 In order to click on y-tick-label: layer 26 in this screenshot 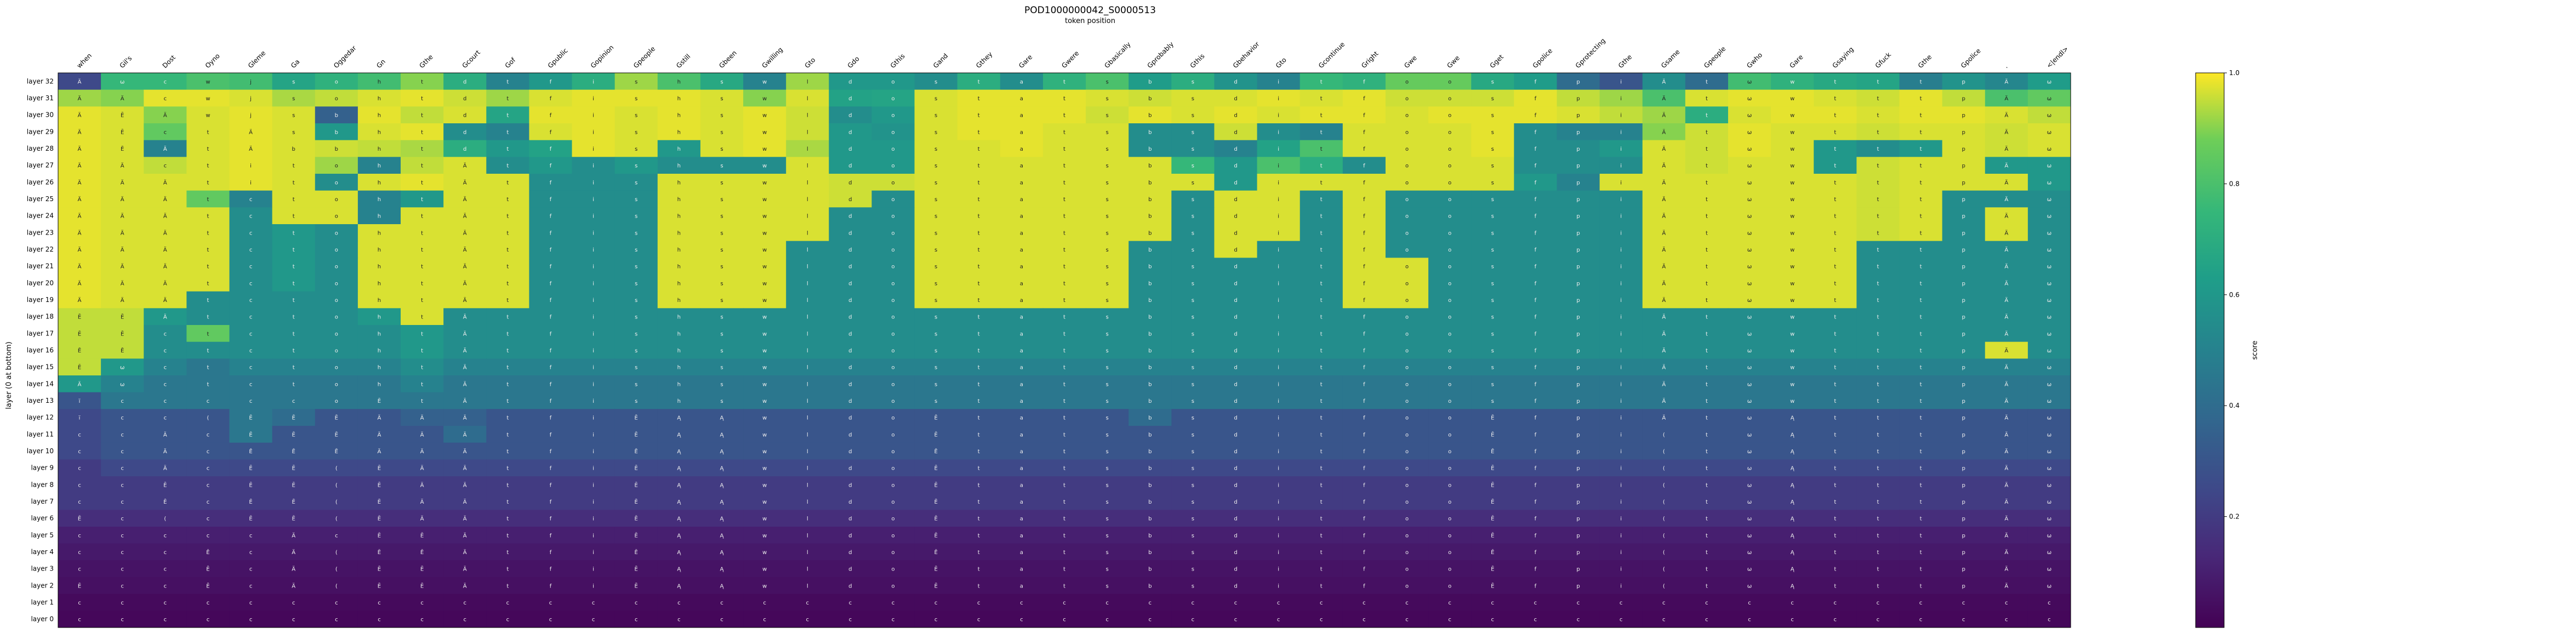, I will do `click(40, 182)`.